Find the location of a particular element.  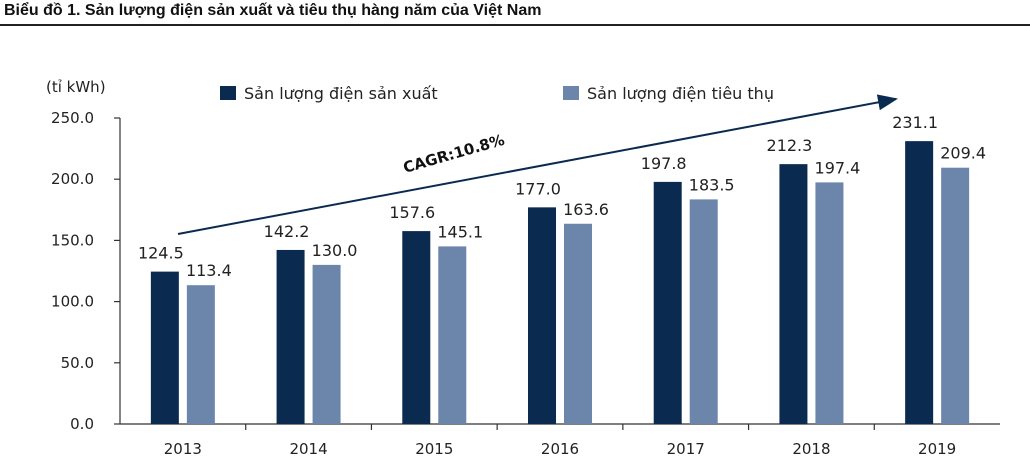

x-tick-label: 2016 is located at coordinates (560, 449).